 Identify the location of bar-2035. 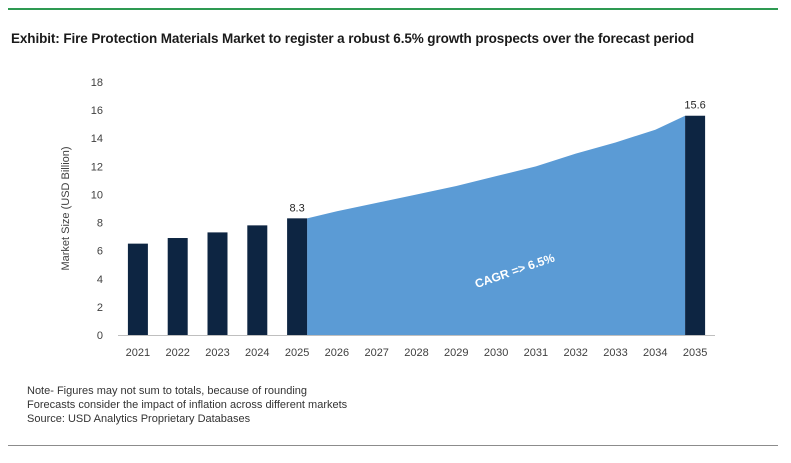
(695, 225).